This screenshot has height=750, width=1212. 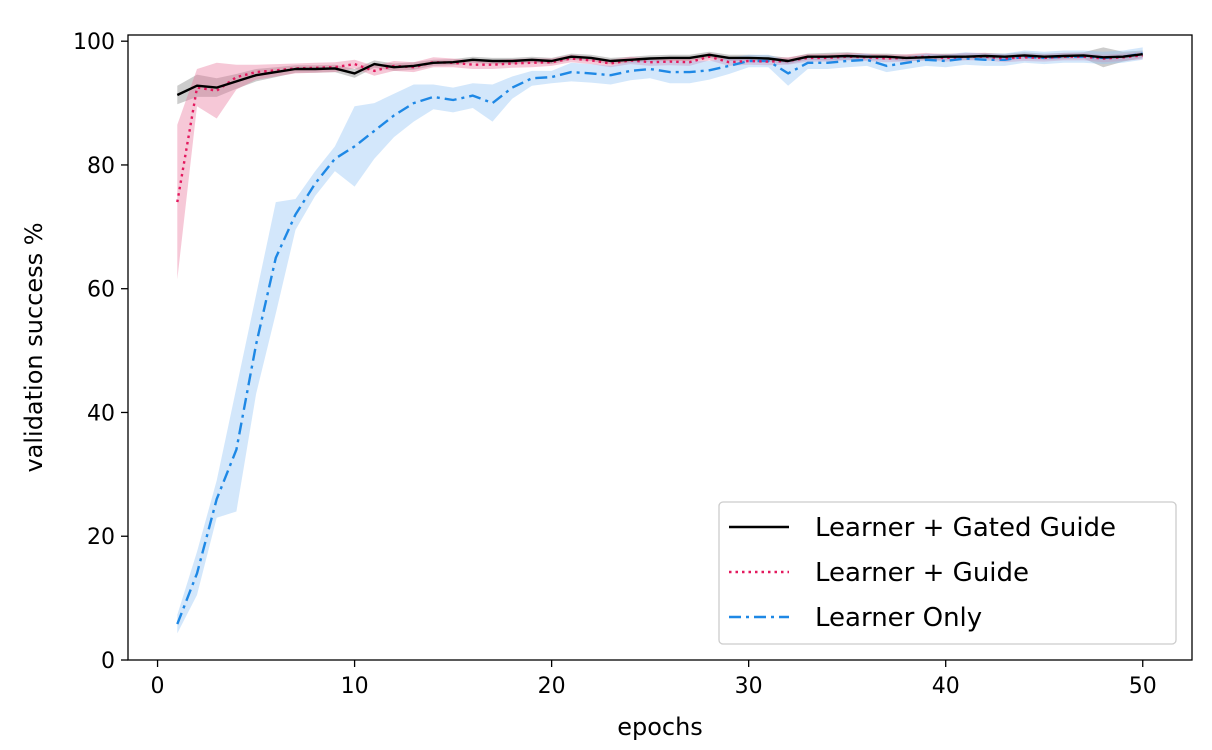 I want to click on y-axis-ticks: 0 20 40 60 80 100, so click(x=100, y=352).